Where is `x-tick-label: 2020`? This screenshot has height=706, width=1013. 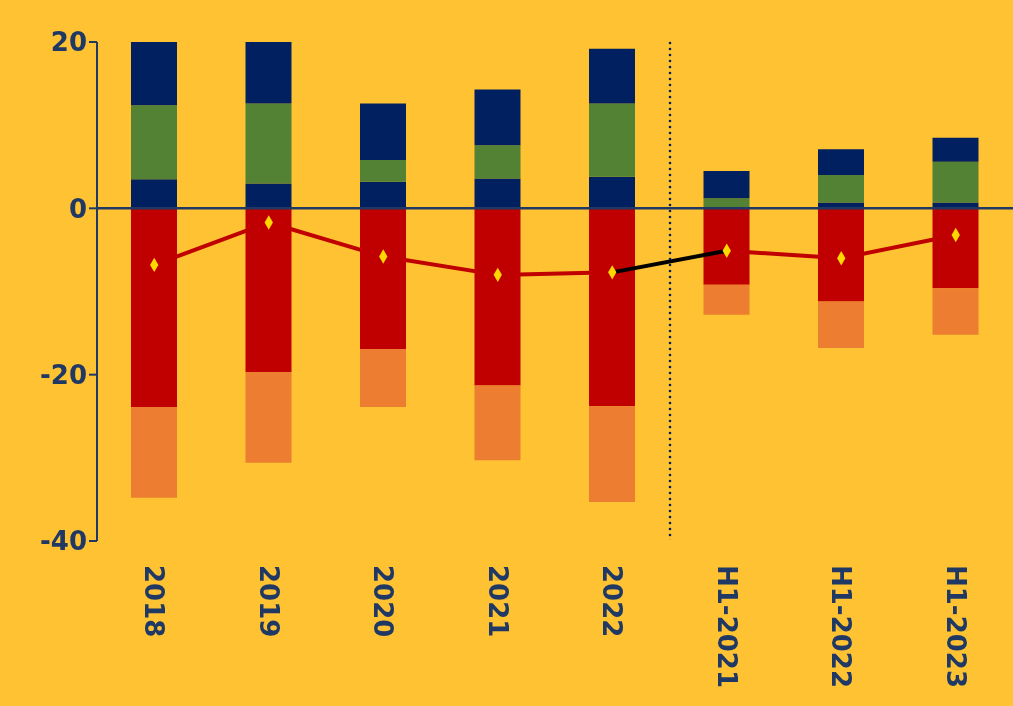
x-tick-label: 2020 is located at coordinates (383, 601).